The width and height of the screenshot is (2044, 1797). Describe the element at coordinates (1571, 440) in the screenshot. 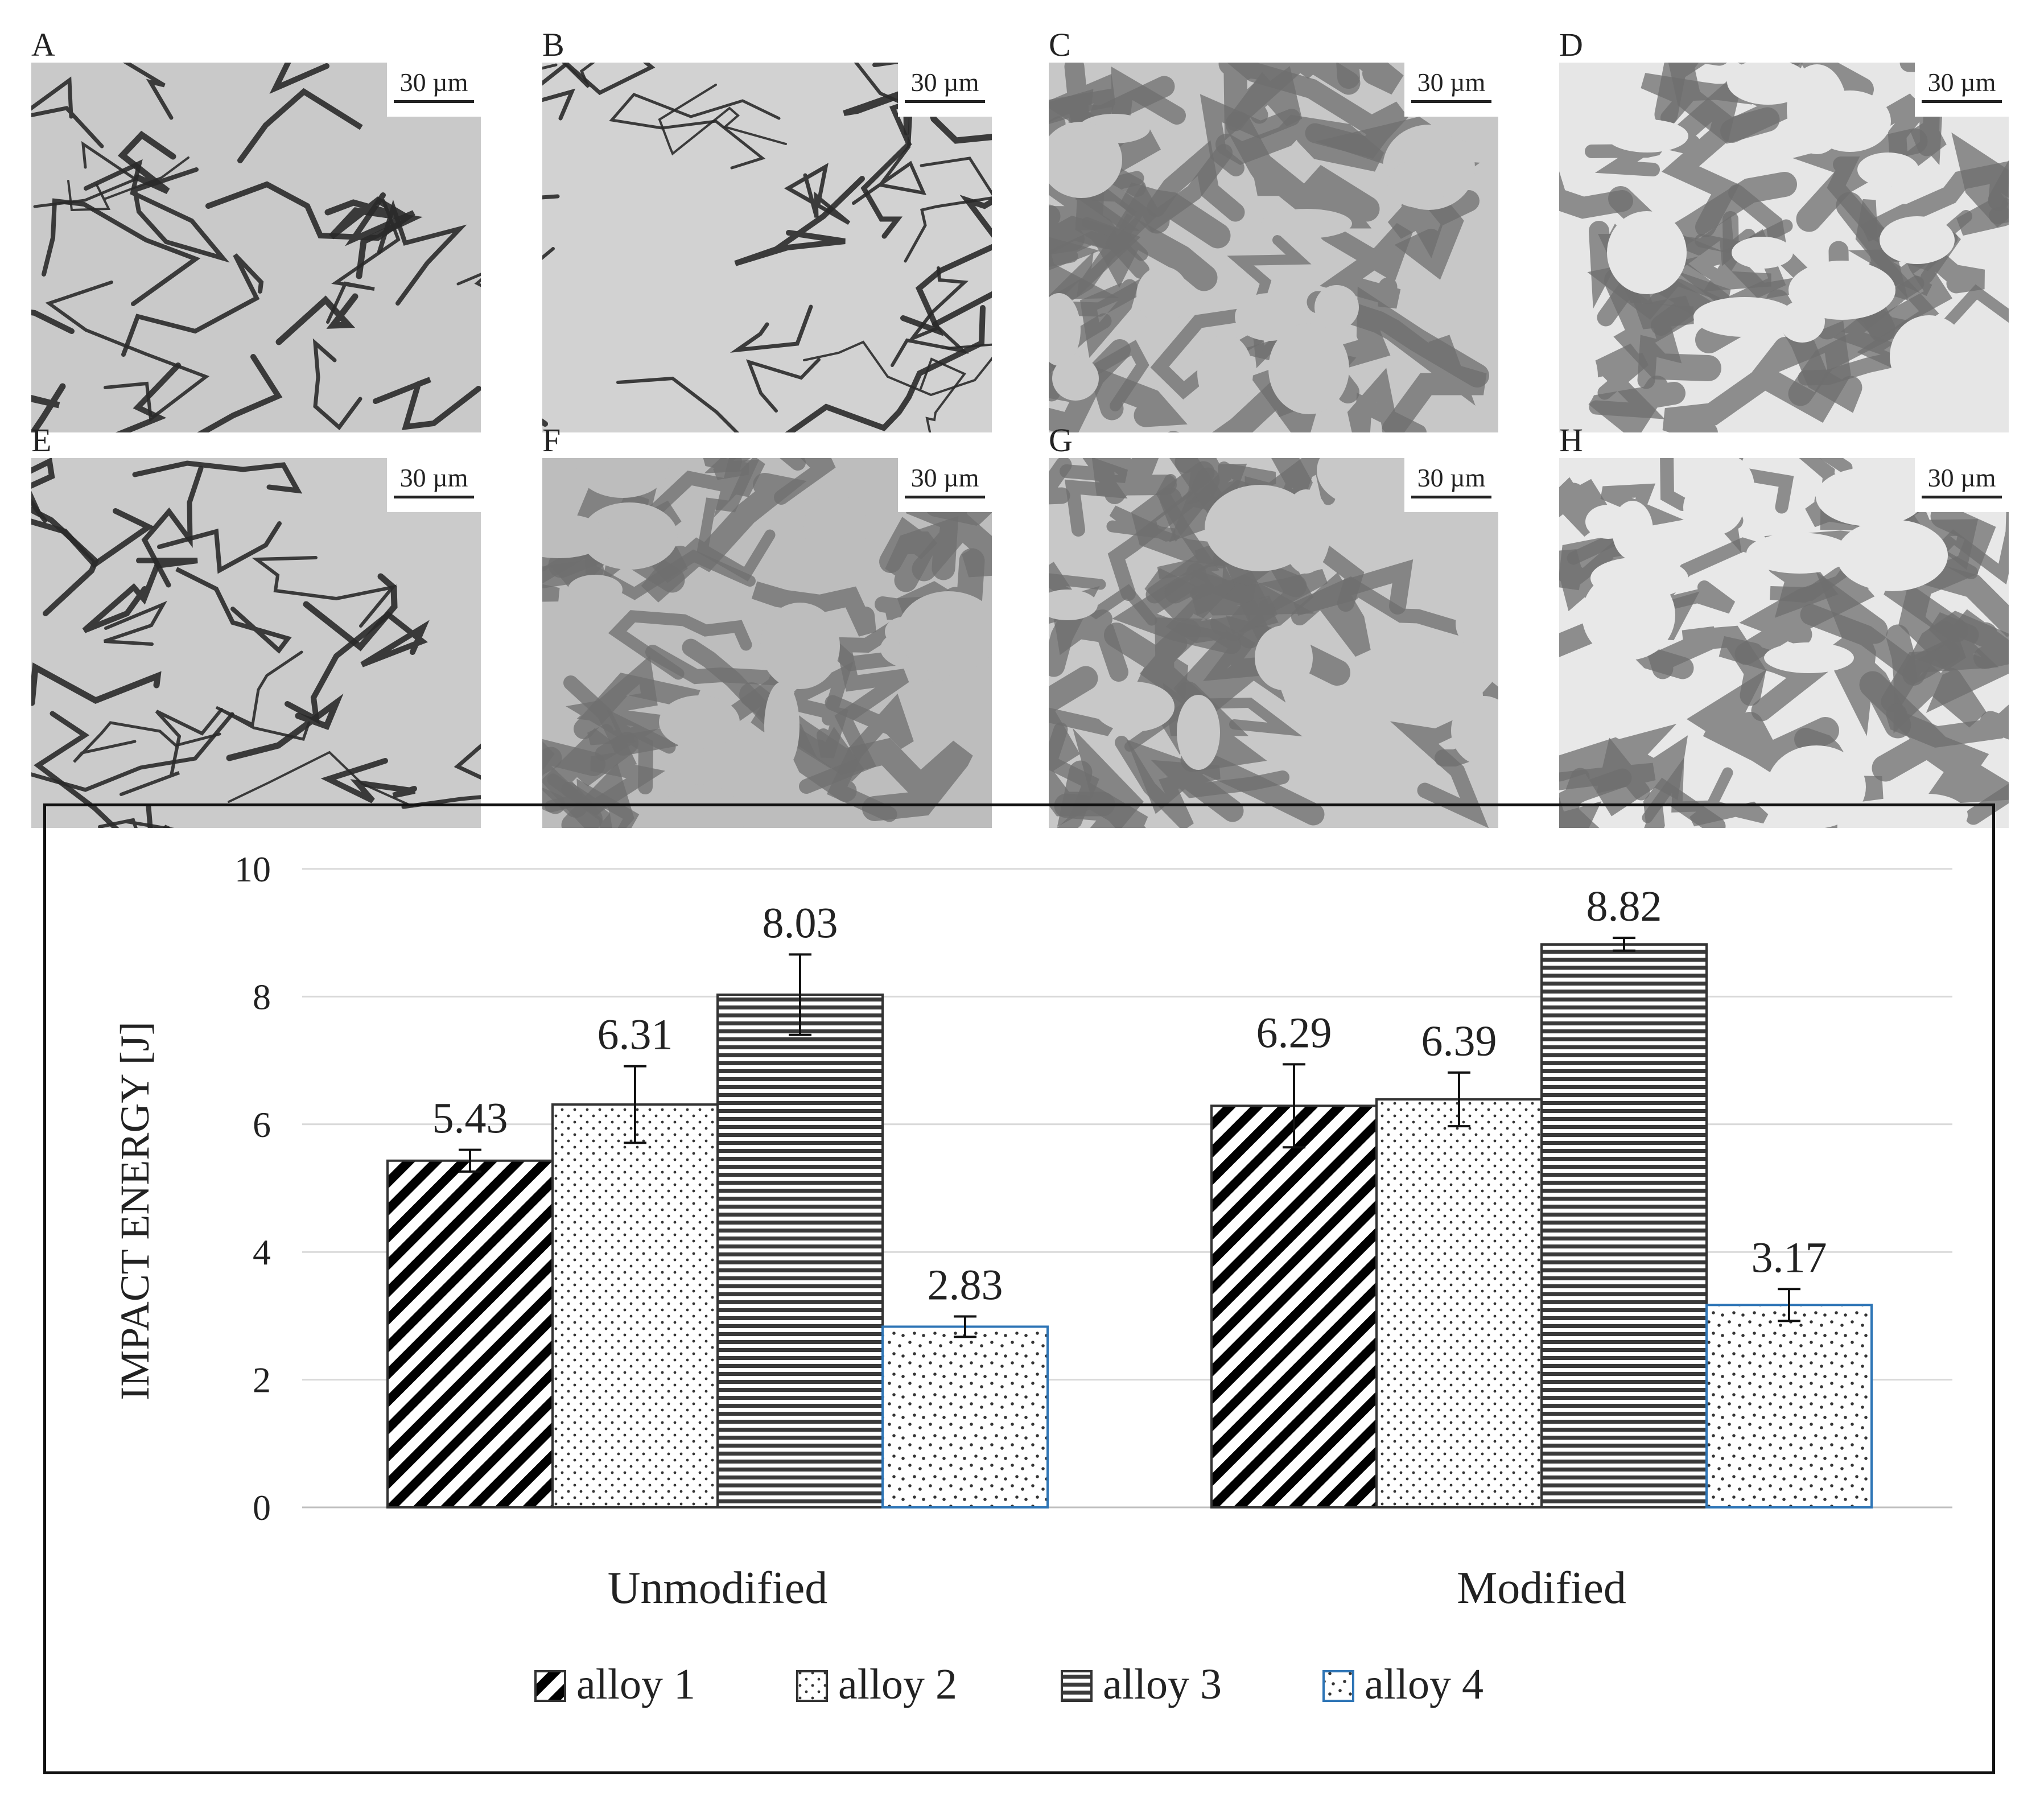

I see `panel-letter: H` at that location.